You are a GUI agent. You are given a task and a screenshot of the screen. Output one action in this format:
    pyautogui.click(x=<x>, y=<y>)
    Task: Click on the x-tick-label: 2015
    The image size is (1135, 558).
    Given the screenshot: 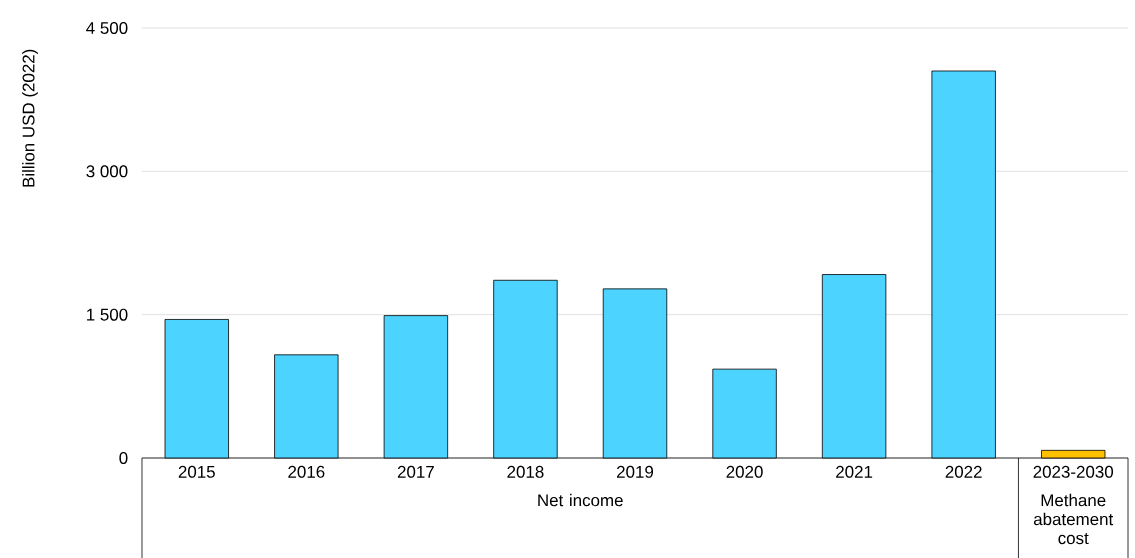 What is the action you would take?
    pyautogui.click(x=196, y=471)
    